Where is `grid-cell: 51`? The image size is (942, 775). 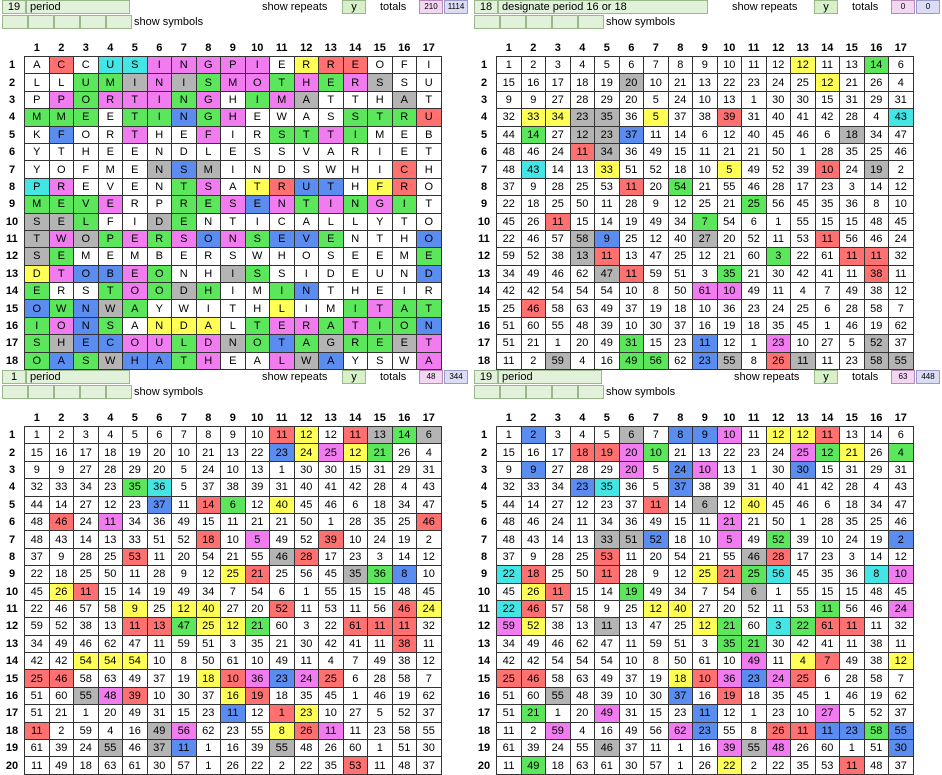 grid-cell: 51 is located at coordinates (208, 644).